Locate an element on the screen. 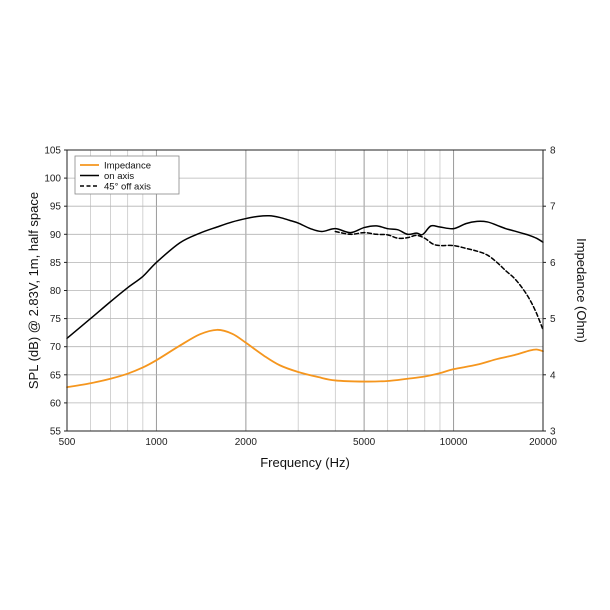 This screenshot has height=610, width=610. x-tick-label: 500 is located at coordinates (67, 442).